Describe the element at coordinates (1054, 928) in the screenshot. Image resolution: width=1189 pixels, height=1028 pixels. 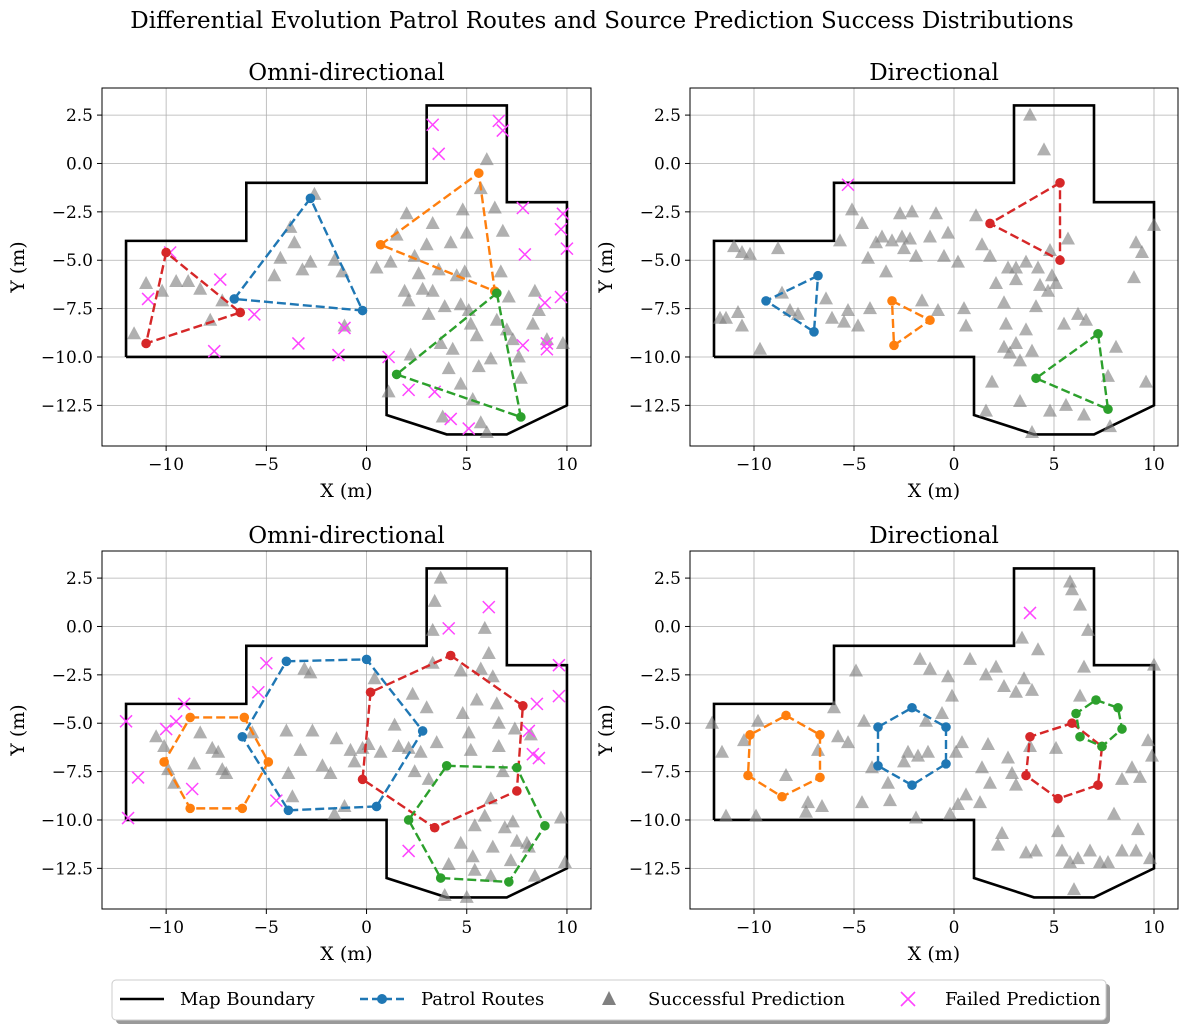
I see `x-tick-label: 5` at that location.